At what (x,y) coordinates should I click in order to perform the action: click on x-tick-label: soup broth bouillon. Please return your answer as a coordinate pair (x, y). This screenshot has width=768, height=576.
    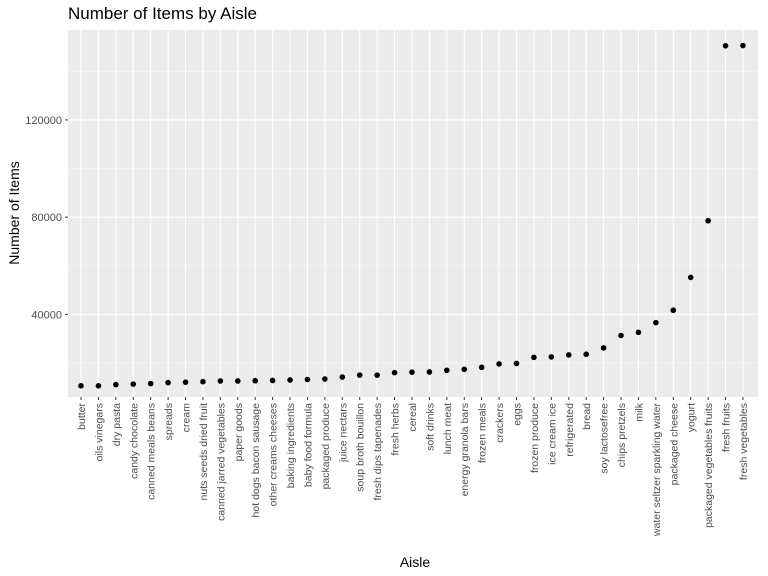
    Looking at the image, I should click on (361, 447).